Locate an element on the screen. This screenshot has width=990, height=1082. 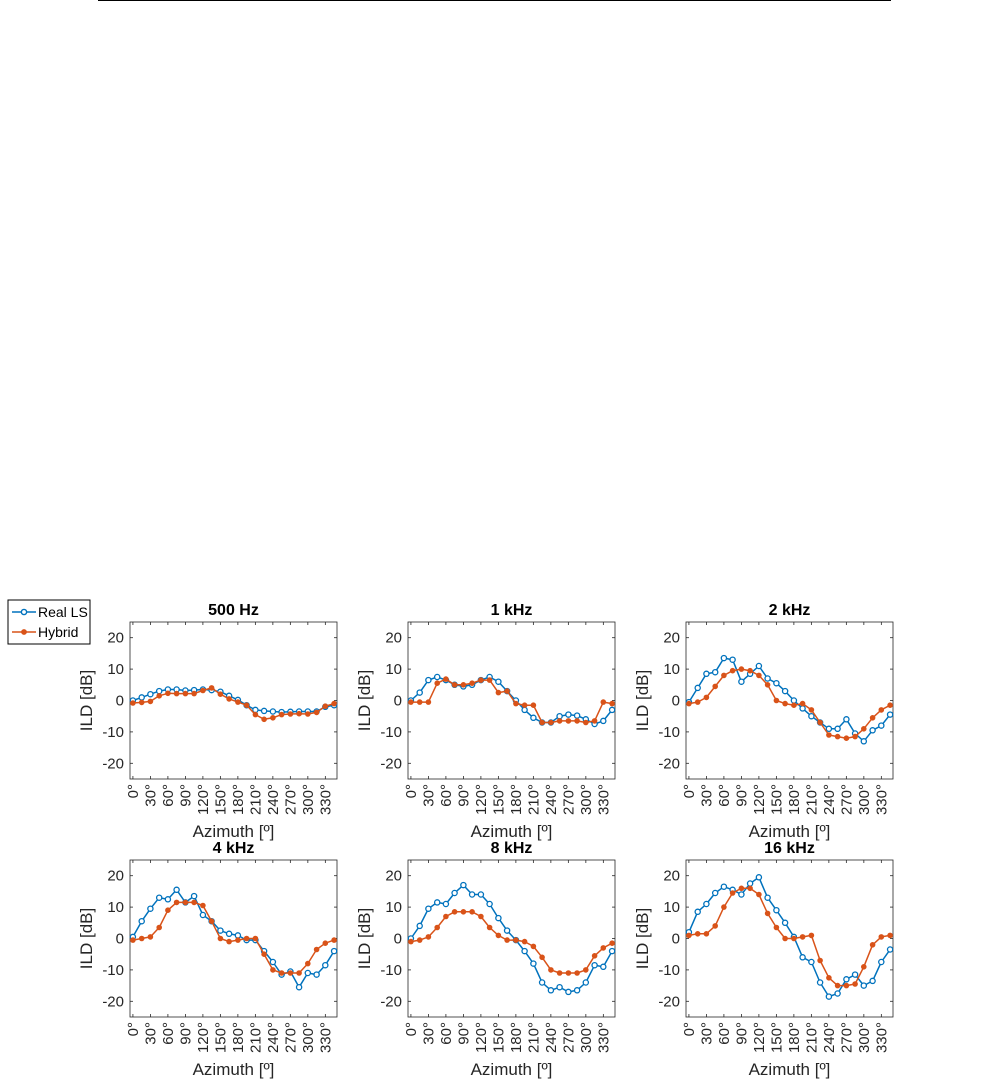
top-rule is located at coordinates (494, 0).